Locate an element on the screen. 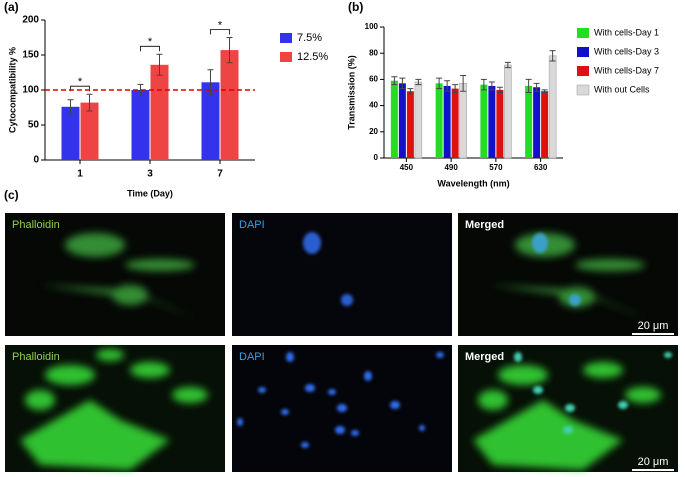  y-tick-label: 200 is located at coordinates (30, 20).